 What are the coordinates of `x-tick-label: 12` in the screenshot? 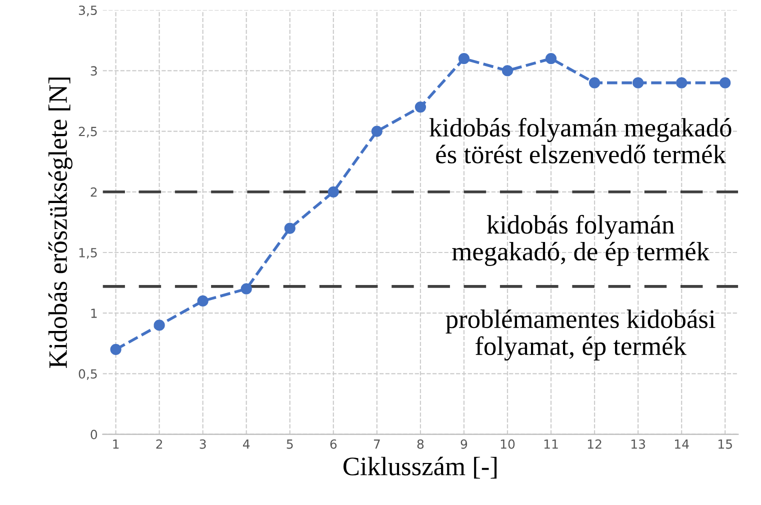 It's located at (595, 444).